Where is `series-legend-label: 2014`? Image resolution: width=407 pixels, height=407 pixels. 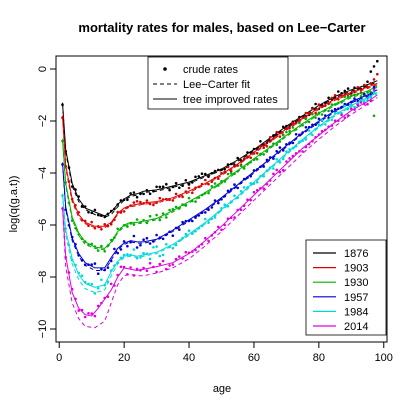 series-legend-label: 2014 is located at coordinates (356, 327).